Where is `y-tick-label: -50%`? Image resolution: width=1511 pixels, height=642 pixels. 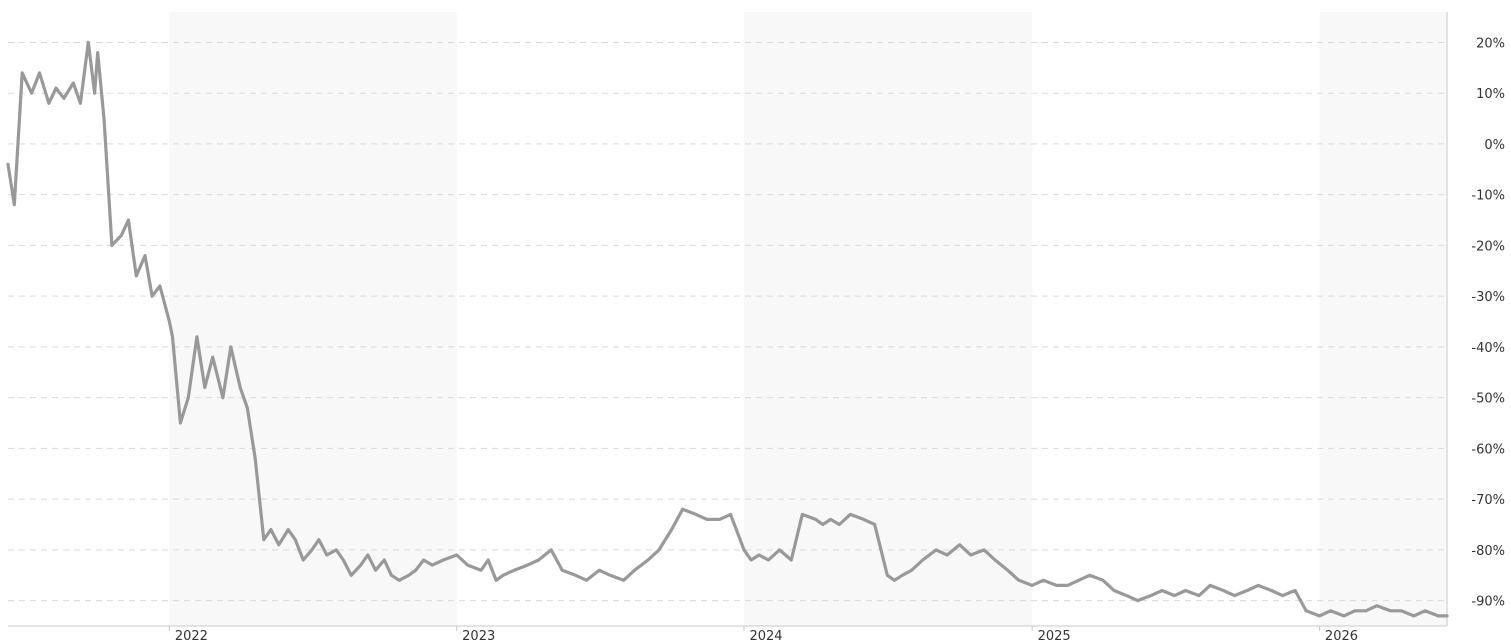
y-tick-label: -50% is located at coordinates (1488, 399).